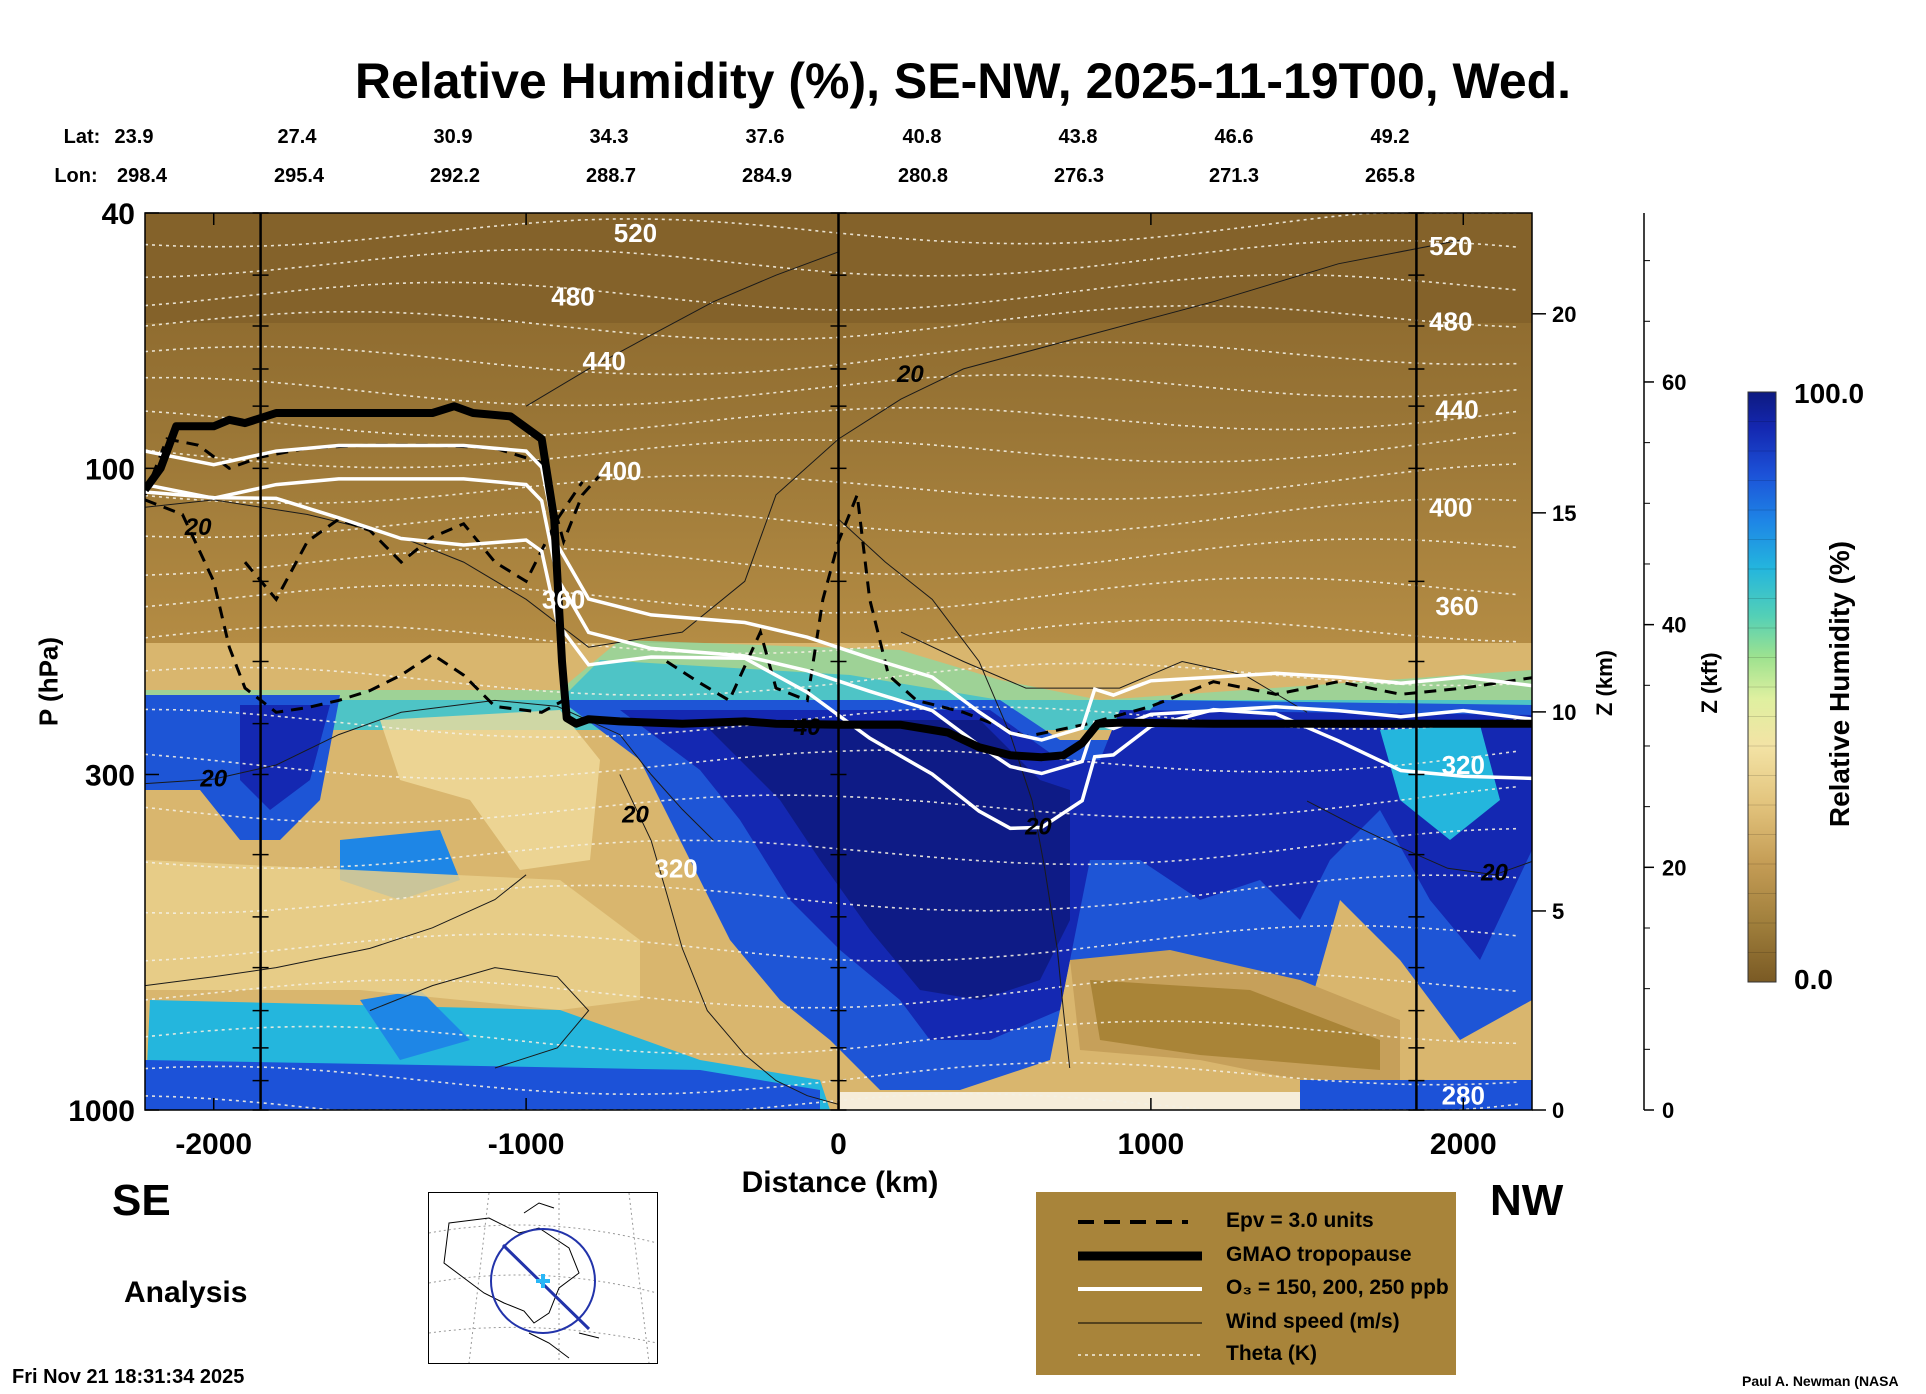  Describe the element at coordinates (1668, 1110) in the screenshot. I see `zkft-tick-label: 0` at that location.